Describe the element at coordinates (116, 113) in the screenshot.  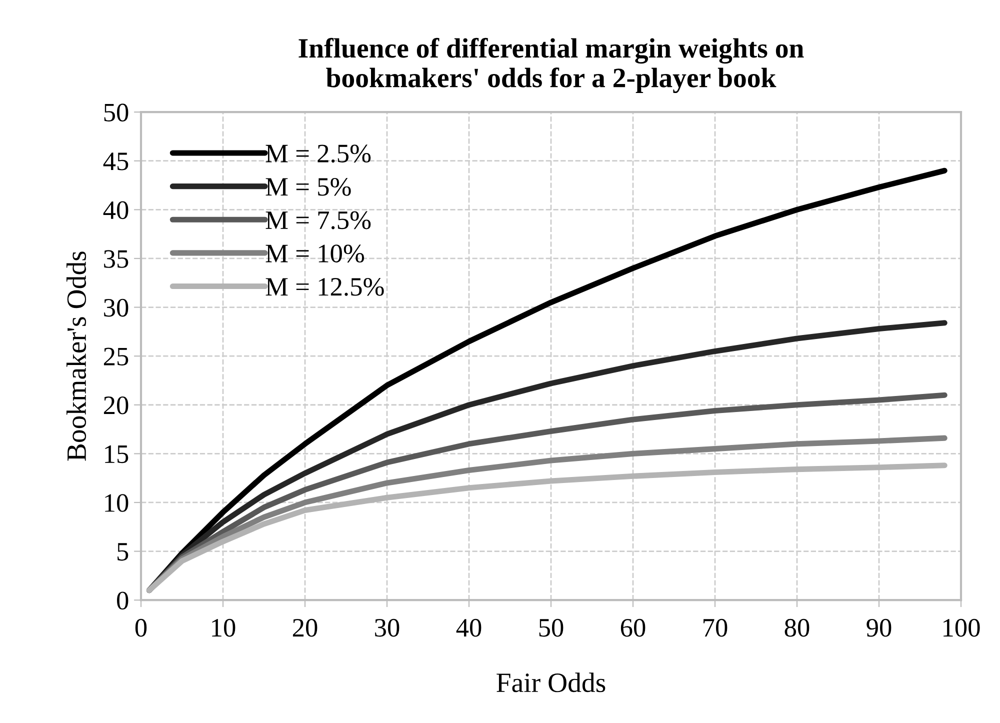
I see `y-tick-label: 50` at that location.